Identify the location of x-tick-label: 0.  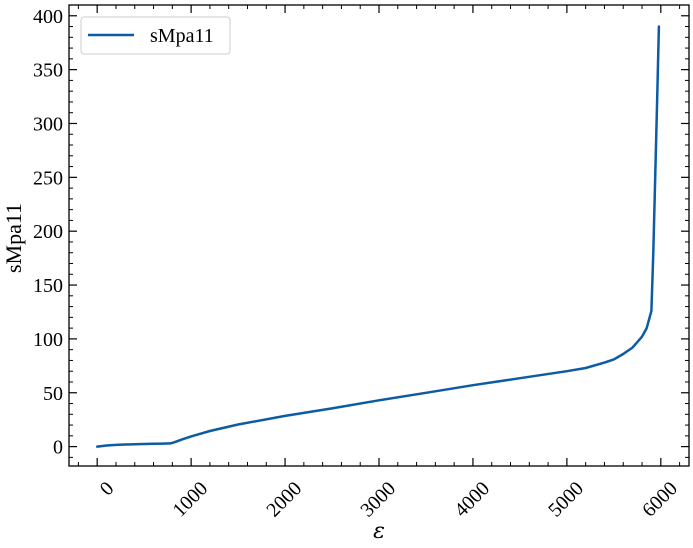
(107, 489).